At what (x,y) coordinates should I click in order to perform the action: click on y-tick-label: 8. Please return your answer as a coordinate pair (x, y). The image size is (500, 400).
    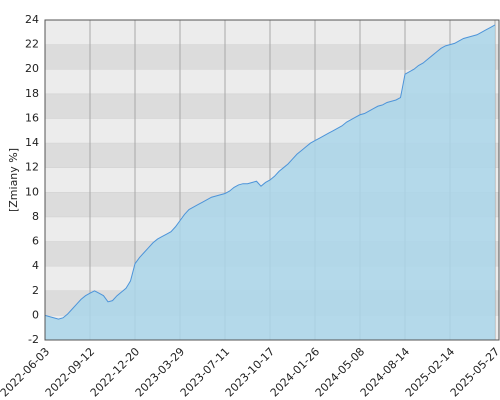
    Looking at the image, I should click on (35, 216).